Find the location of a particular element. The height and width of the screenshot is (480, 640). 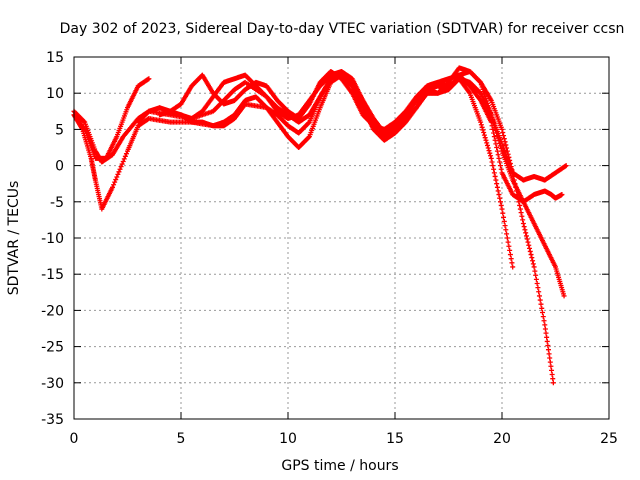

series-track-c is located at coordinates (111, 118).